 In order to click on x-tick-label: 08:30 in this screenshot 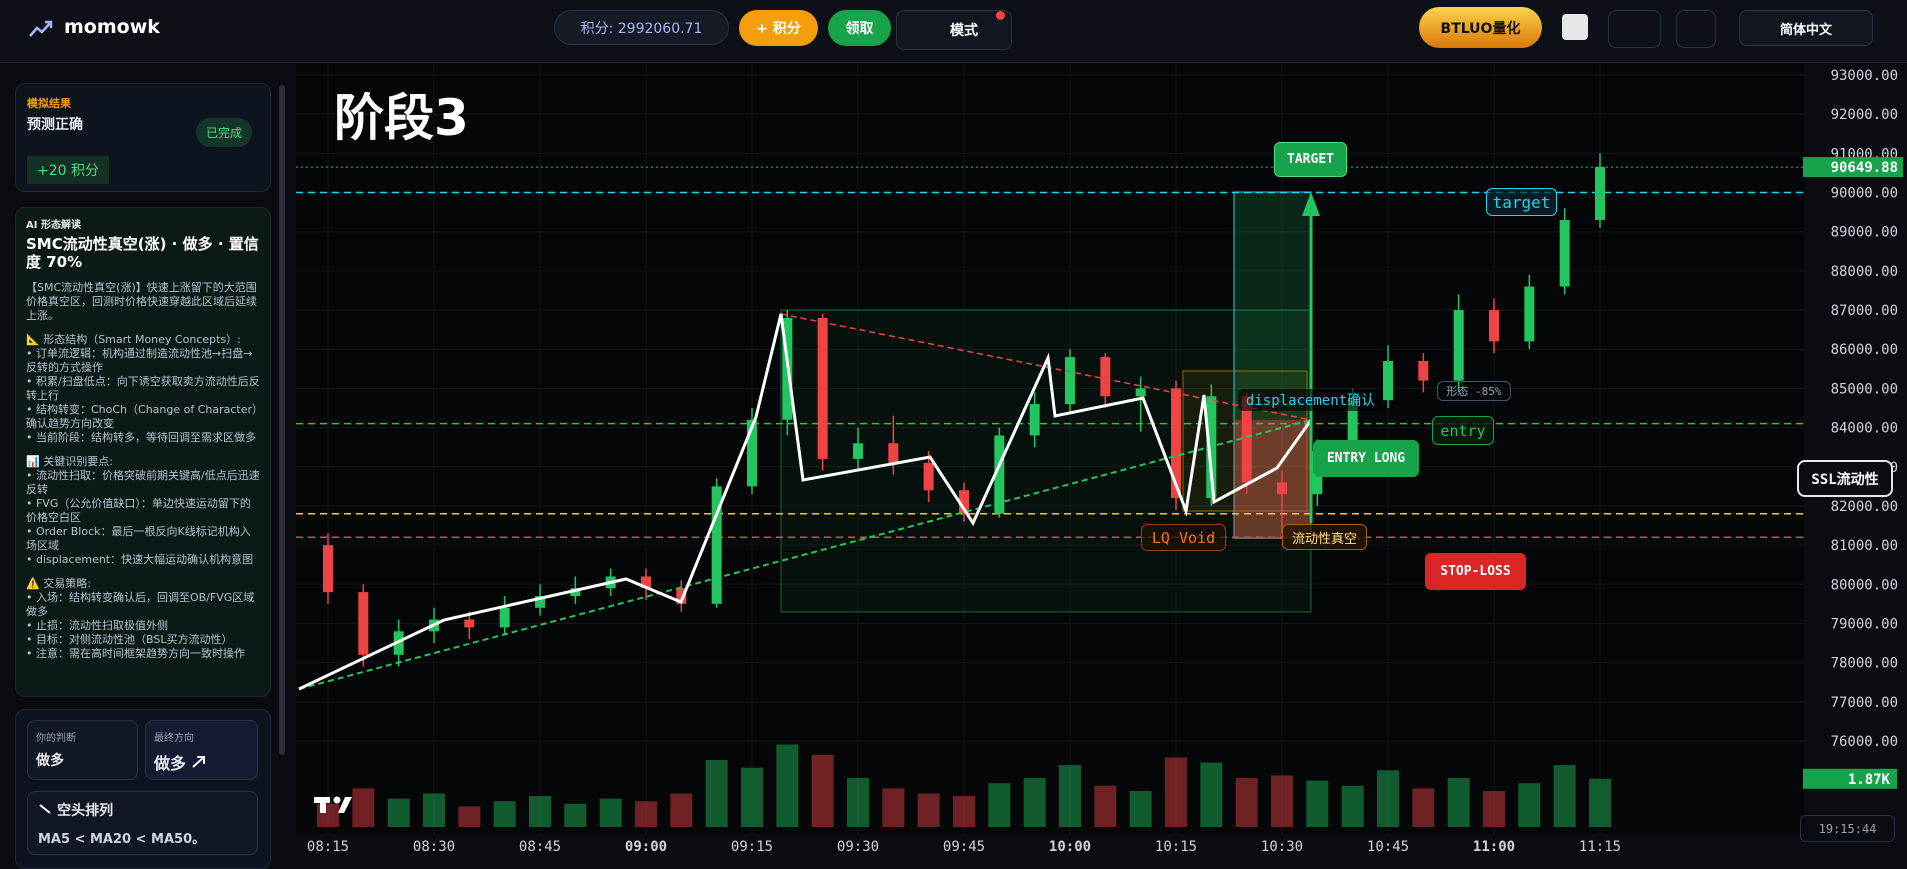, I will do `click(434, 847)`.